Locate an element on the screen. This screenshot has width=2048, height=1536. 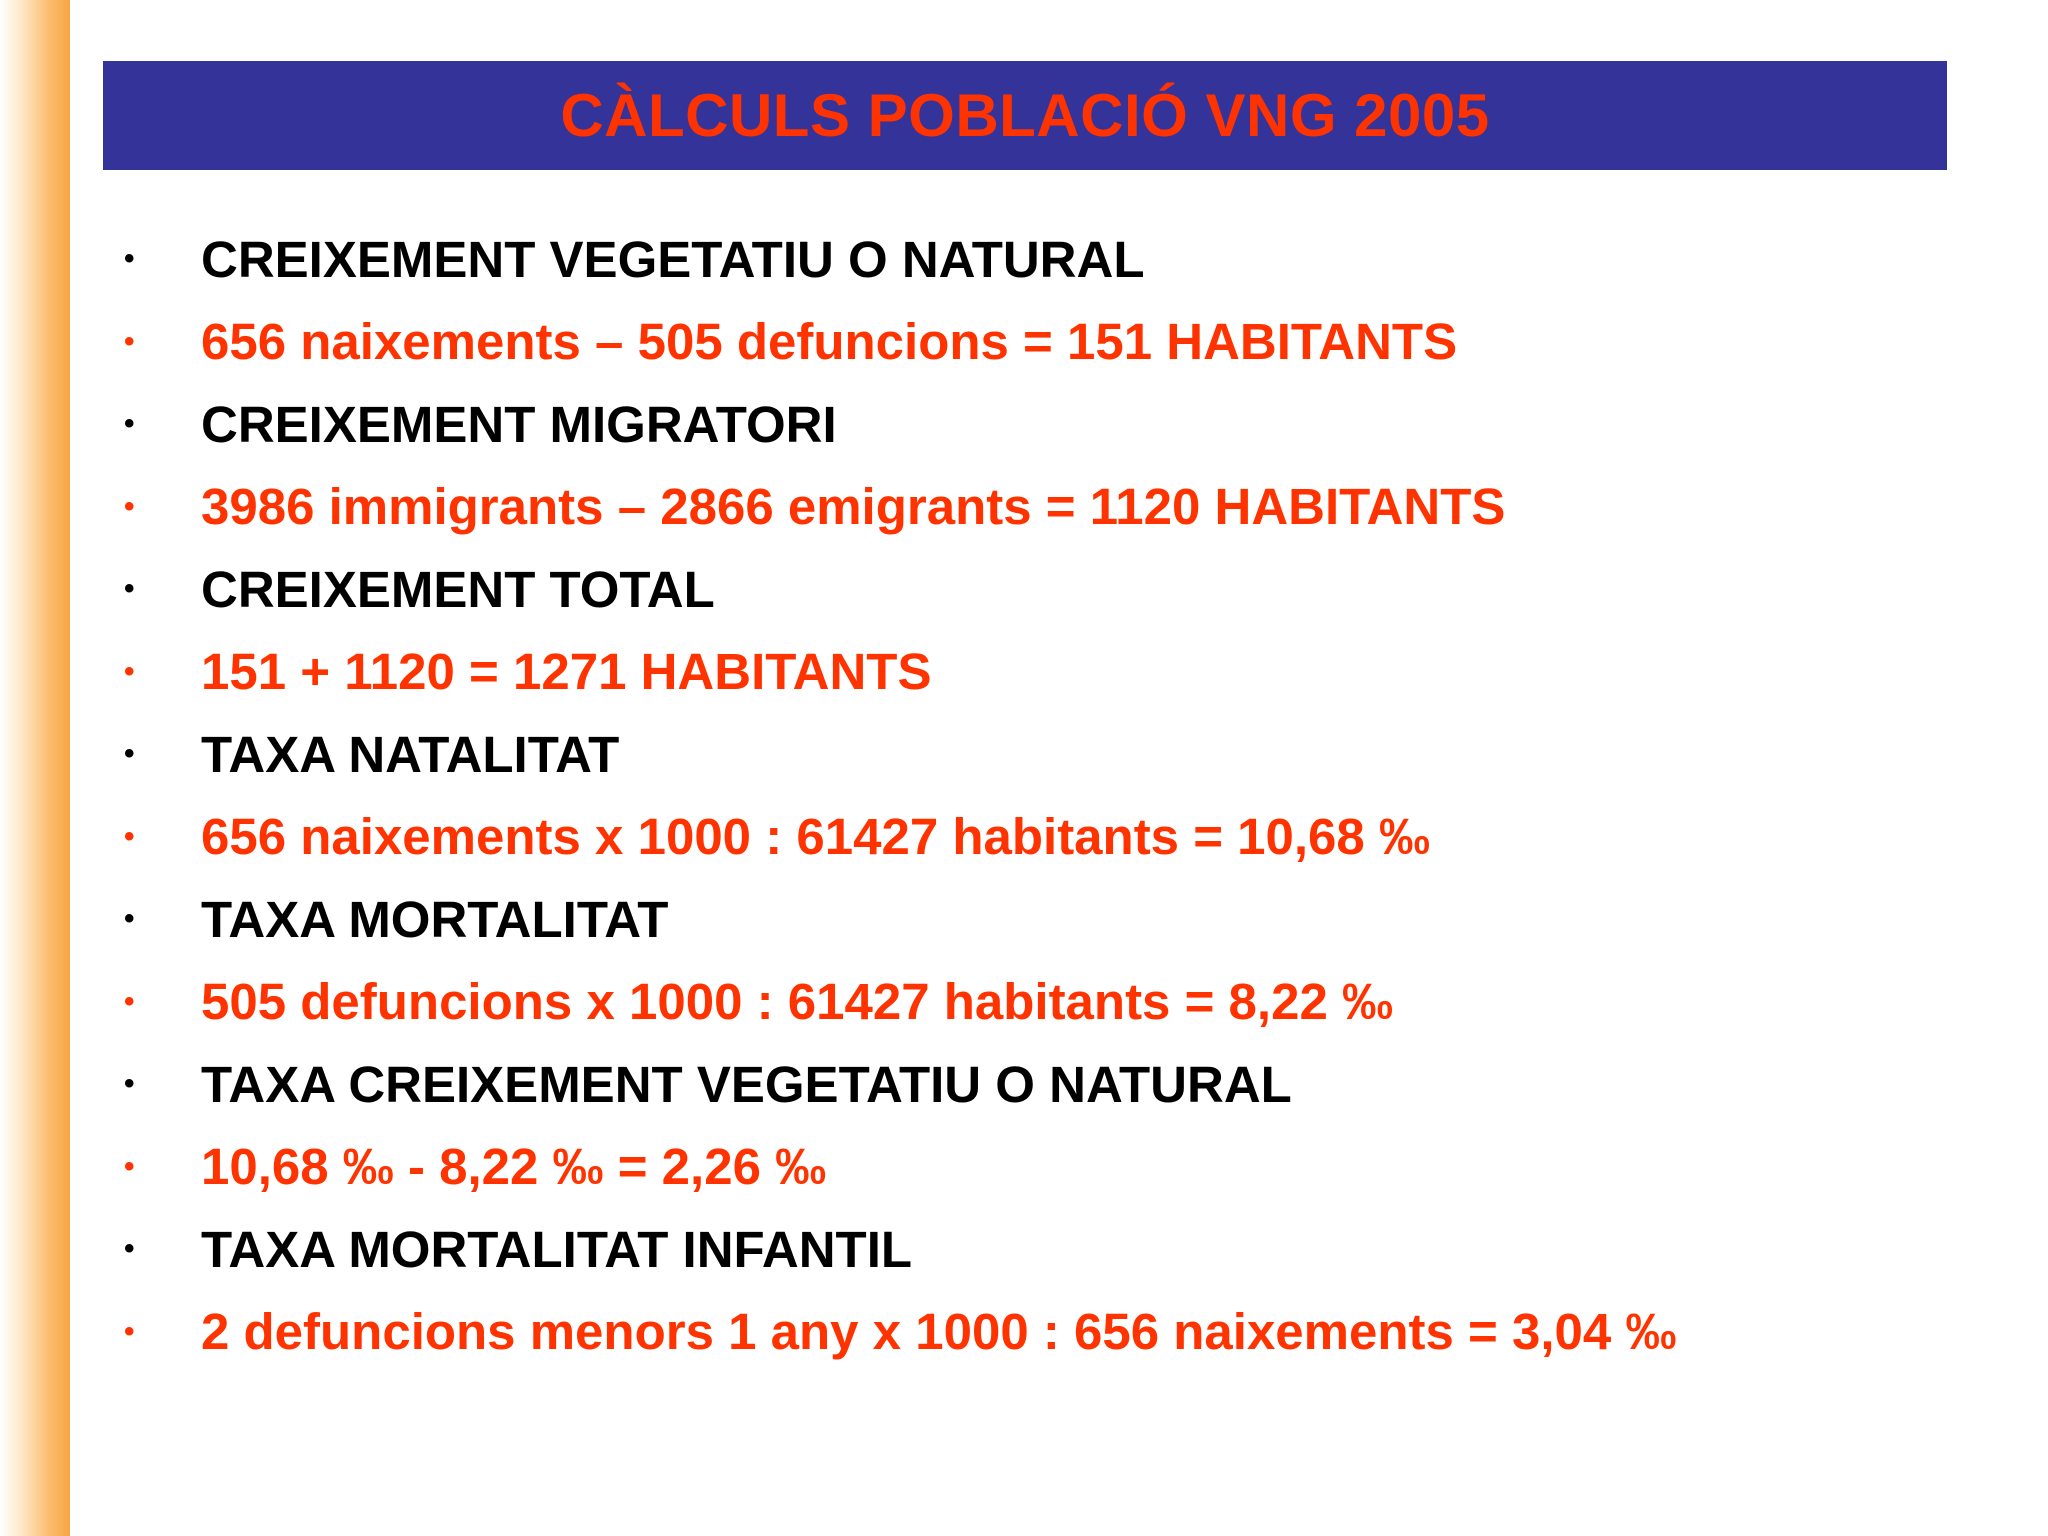
heading-text: CREIXEMENT MIGRATORI is located at coordinates (519, 424).